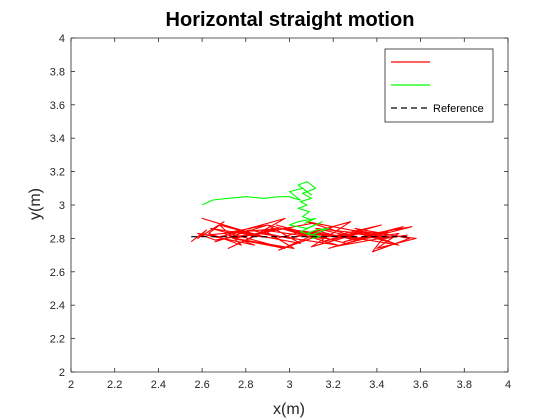 This screenshot has height=420, width=560. What do you see at coordinates (420, 385) in the screenshot?
I see `x-tick-label: 3.6` at bounding box center [420, 385].